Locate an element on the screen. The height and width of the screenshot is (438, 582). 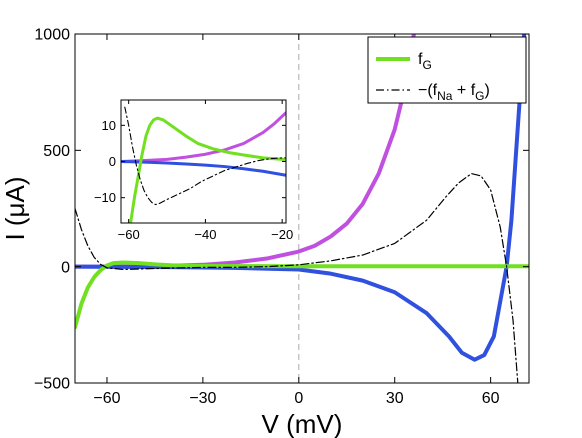
legend-box is located at coordinates (447, 70).